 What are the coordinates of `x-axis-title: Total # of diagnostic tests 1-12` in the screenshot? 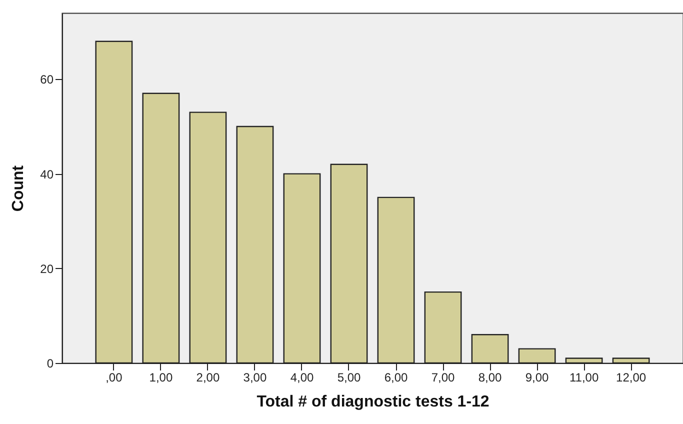 It's located at (373, 402).